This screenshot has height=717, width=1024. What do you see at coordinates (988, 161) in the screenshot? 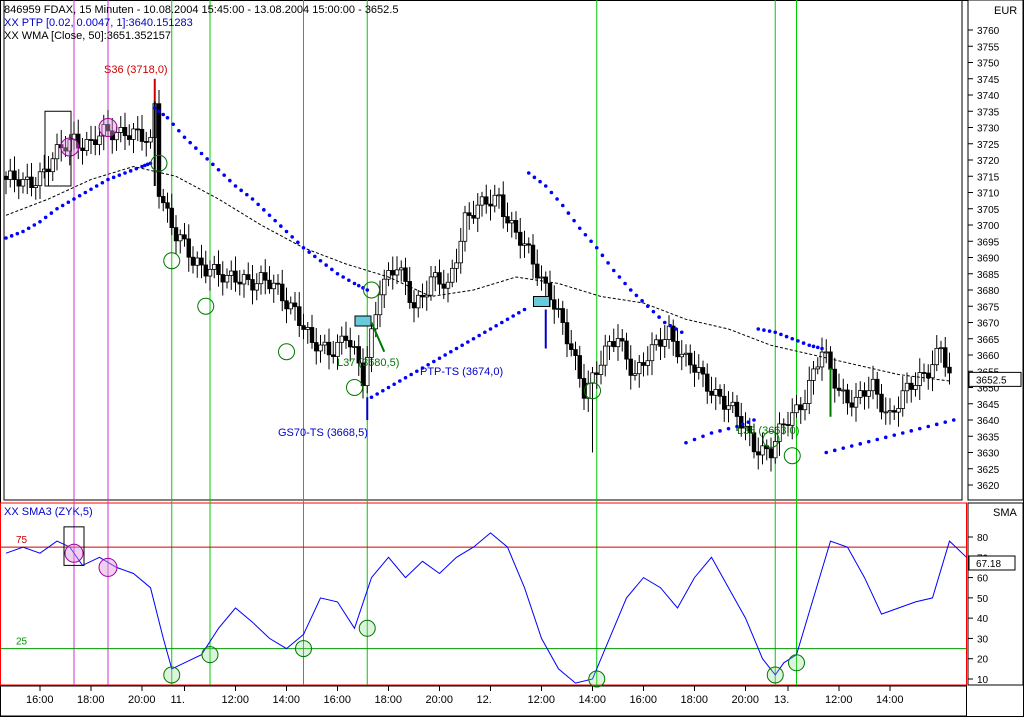
I see `price-tick-label: 3720` at bounding box center [988, 161].